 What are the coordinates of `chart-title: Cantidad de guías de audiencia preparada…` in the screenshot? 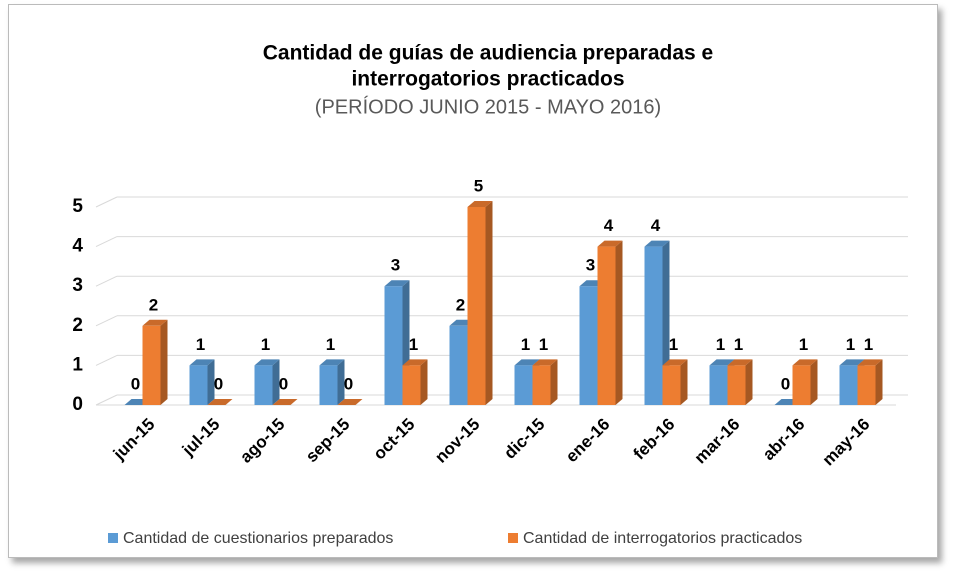 It's located at (488, 53).